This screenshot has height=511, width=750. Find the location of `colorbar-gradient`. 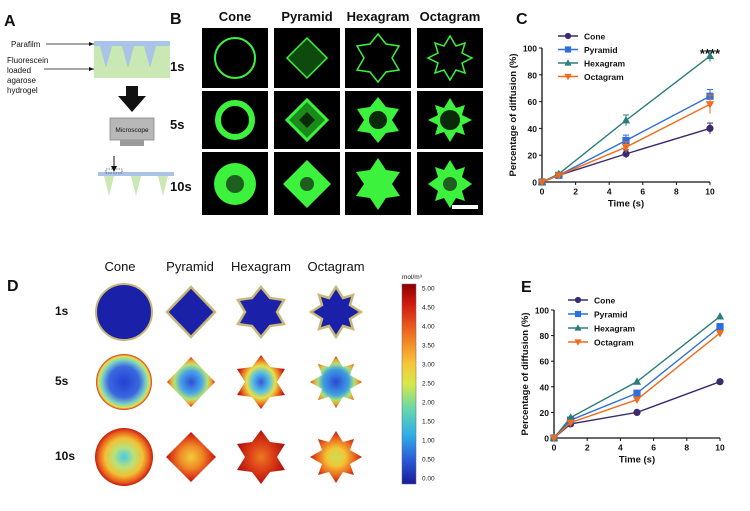

colorbar-gradient is located at coordinates (409, 384).